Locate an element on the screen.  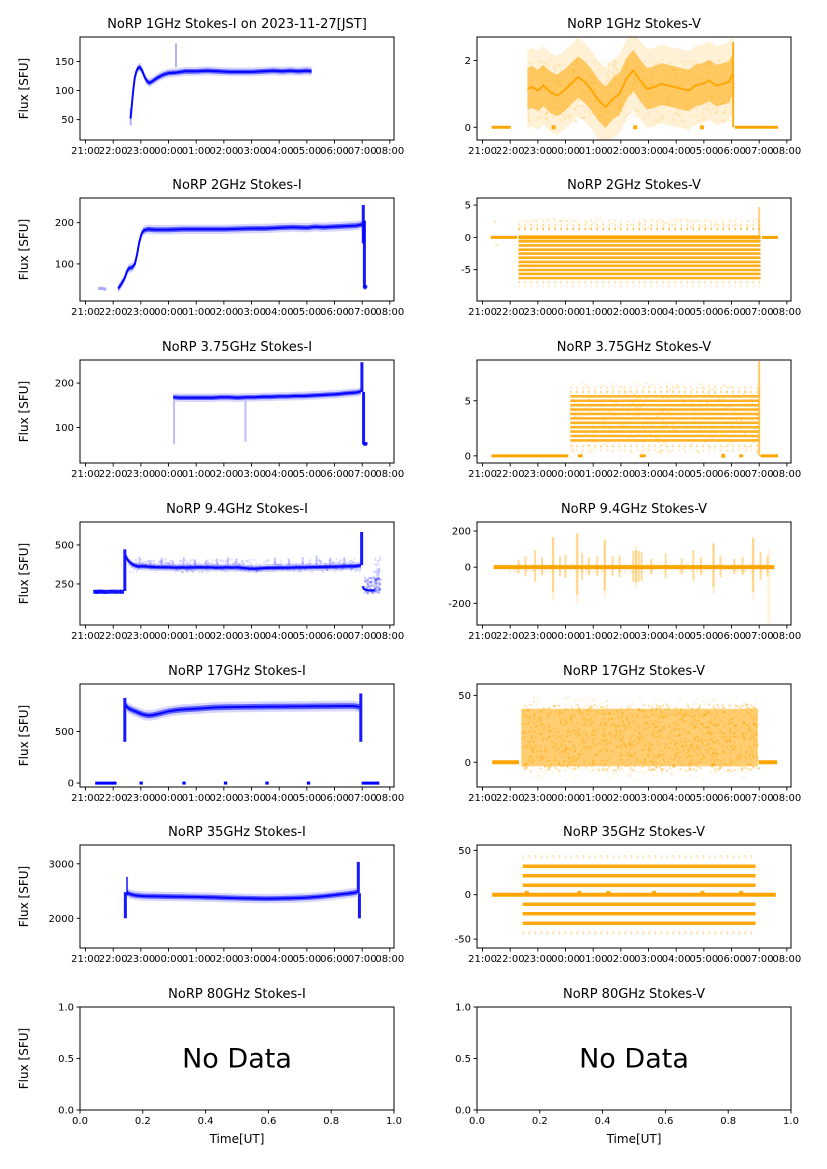
plot-border is located at coordinates (237, 411).